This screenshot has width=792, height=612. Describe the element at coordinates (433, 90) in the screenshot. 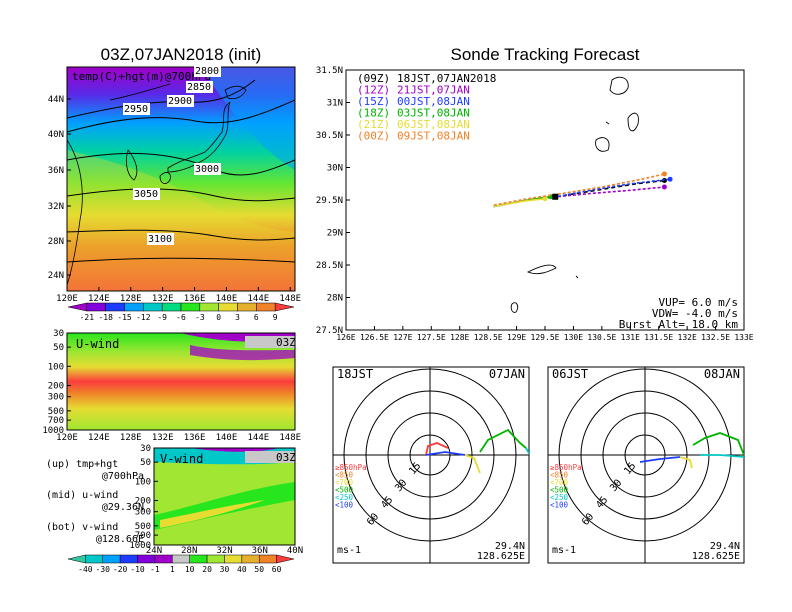

I see `legend-time: 21JST,07JAN` at that location.